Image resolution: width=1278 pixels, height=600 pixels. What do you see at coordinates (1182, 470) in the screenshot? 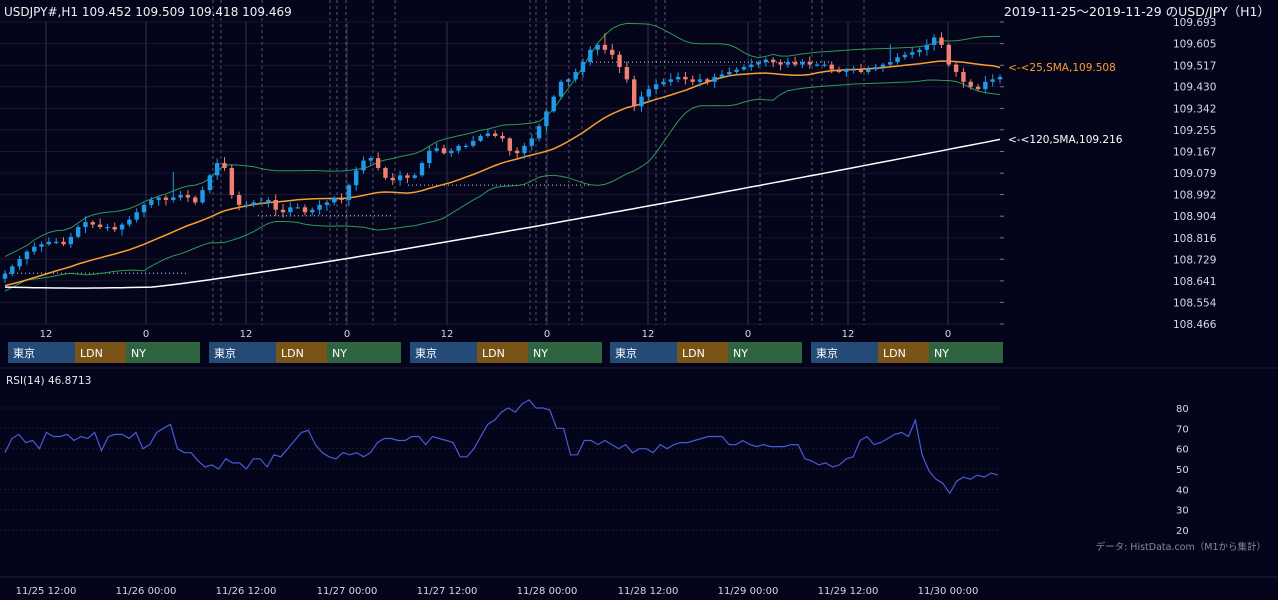
I see `rsi-label: 50` at bounding box center [1182, 470].